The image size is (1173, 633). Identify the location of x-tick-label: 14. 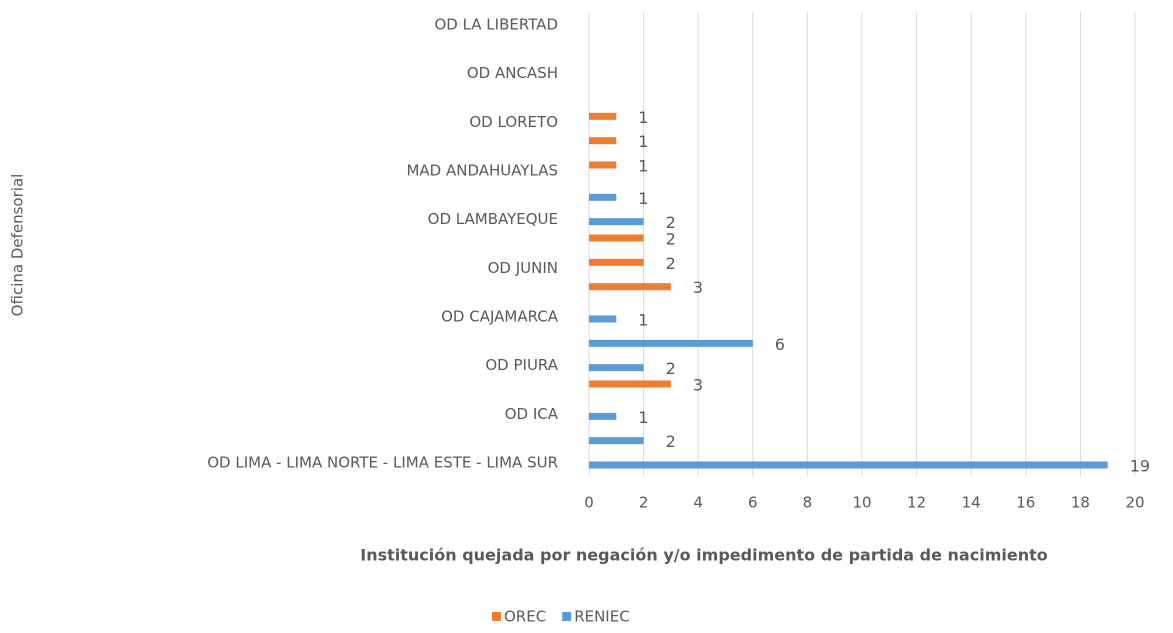
(971, 503).